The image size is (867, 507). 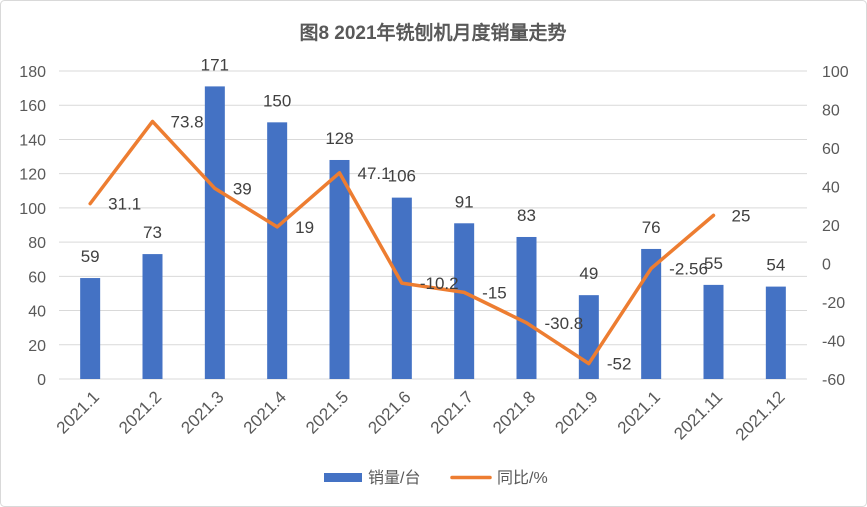 I want to click on y-left-tick-label: 160, so click(x=32, y=106).